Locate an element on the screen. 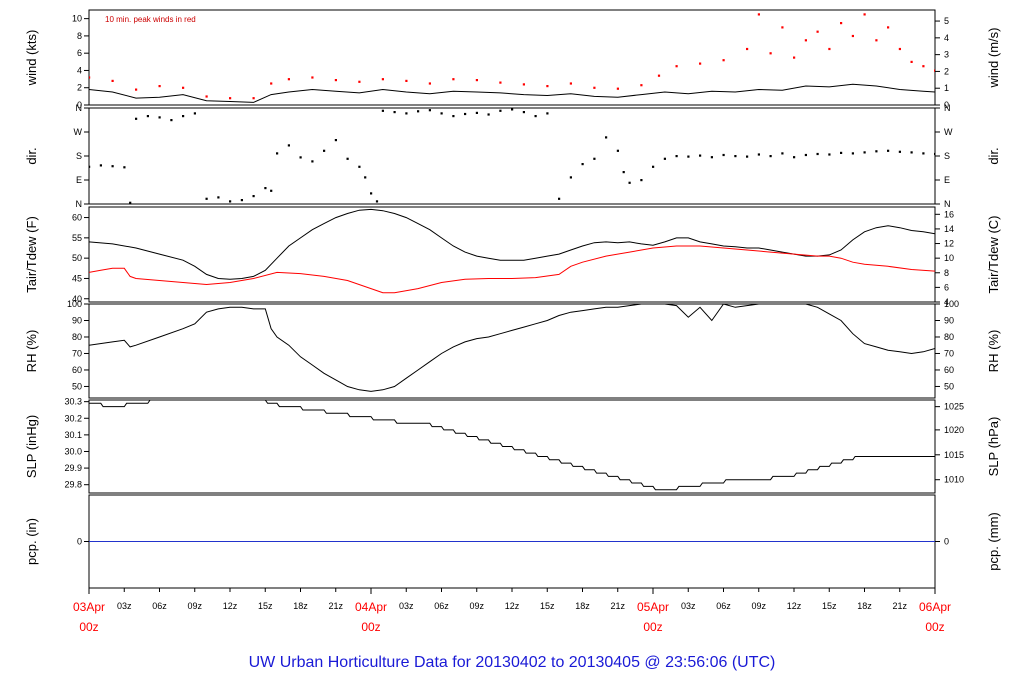 This screenshot has height=700, width=1024. y-tick-label: 60 is located at coordinates (77, 370).